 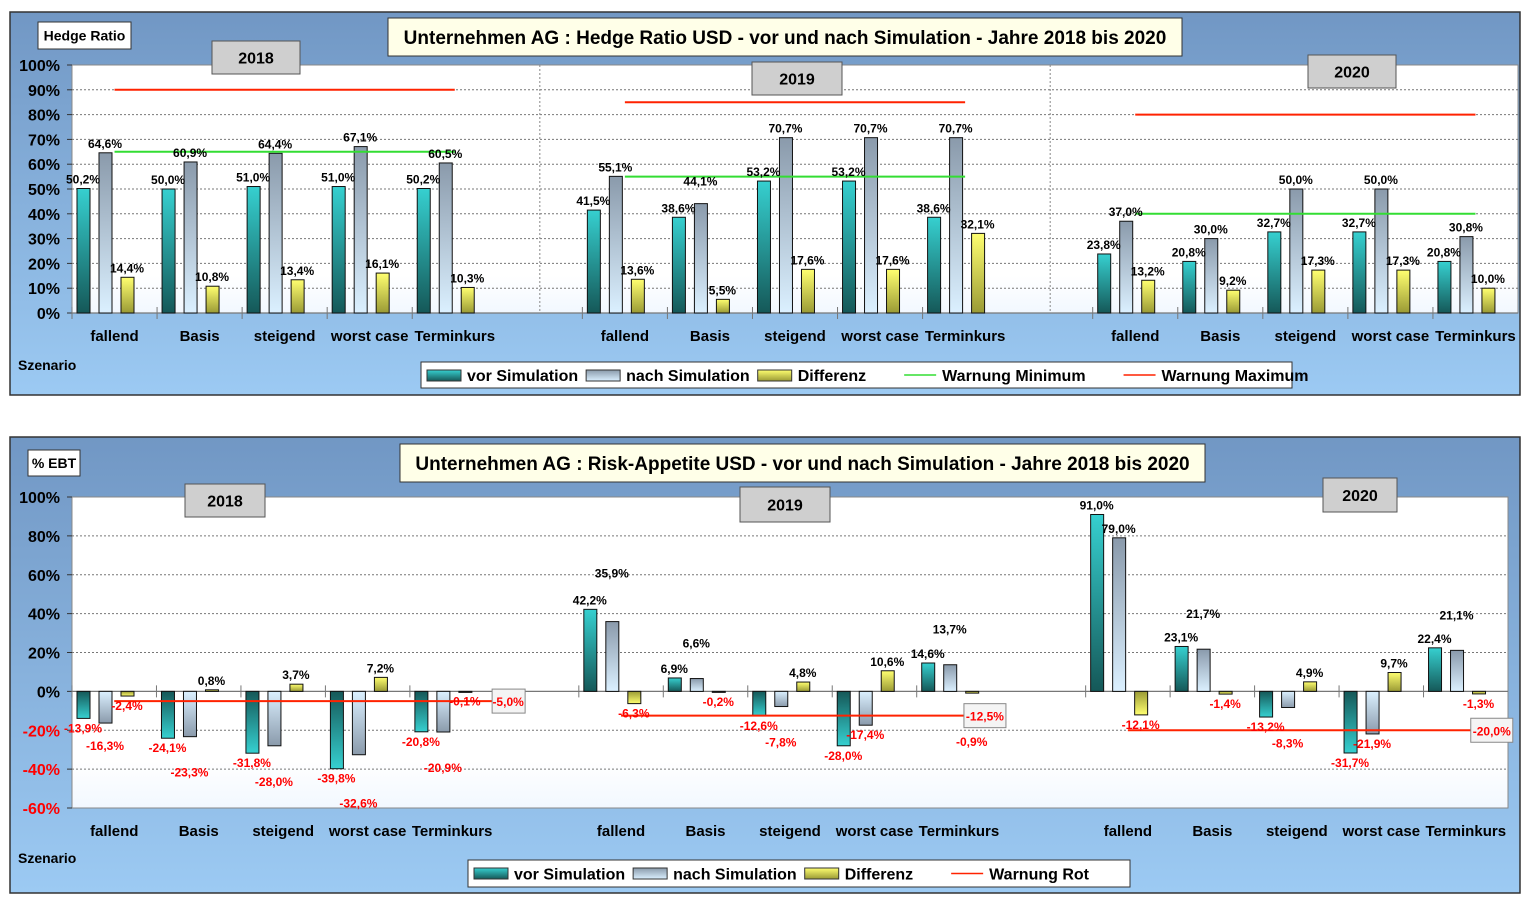 What do you see at coordinates (41, 770) in the screenshot?
I see `y-tick-label: -40%` at bounding box center [41, 770].